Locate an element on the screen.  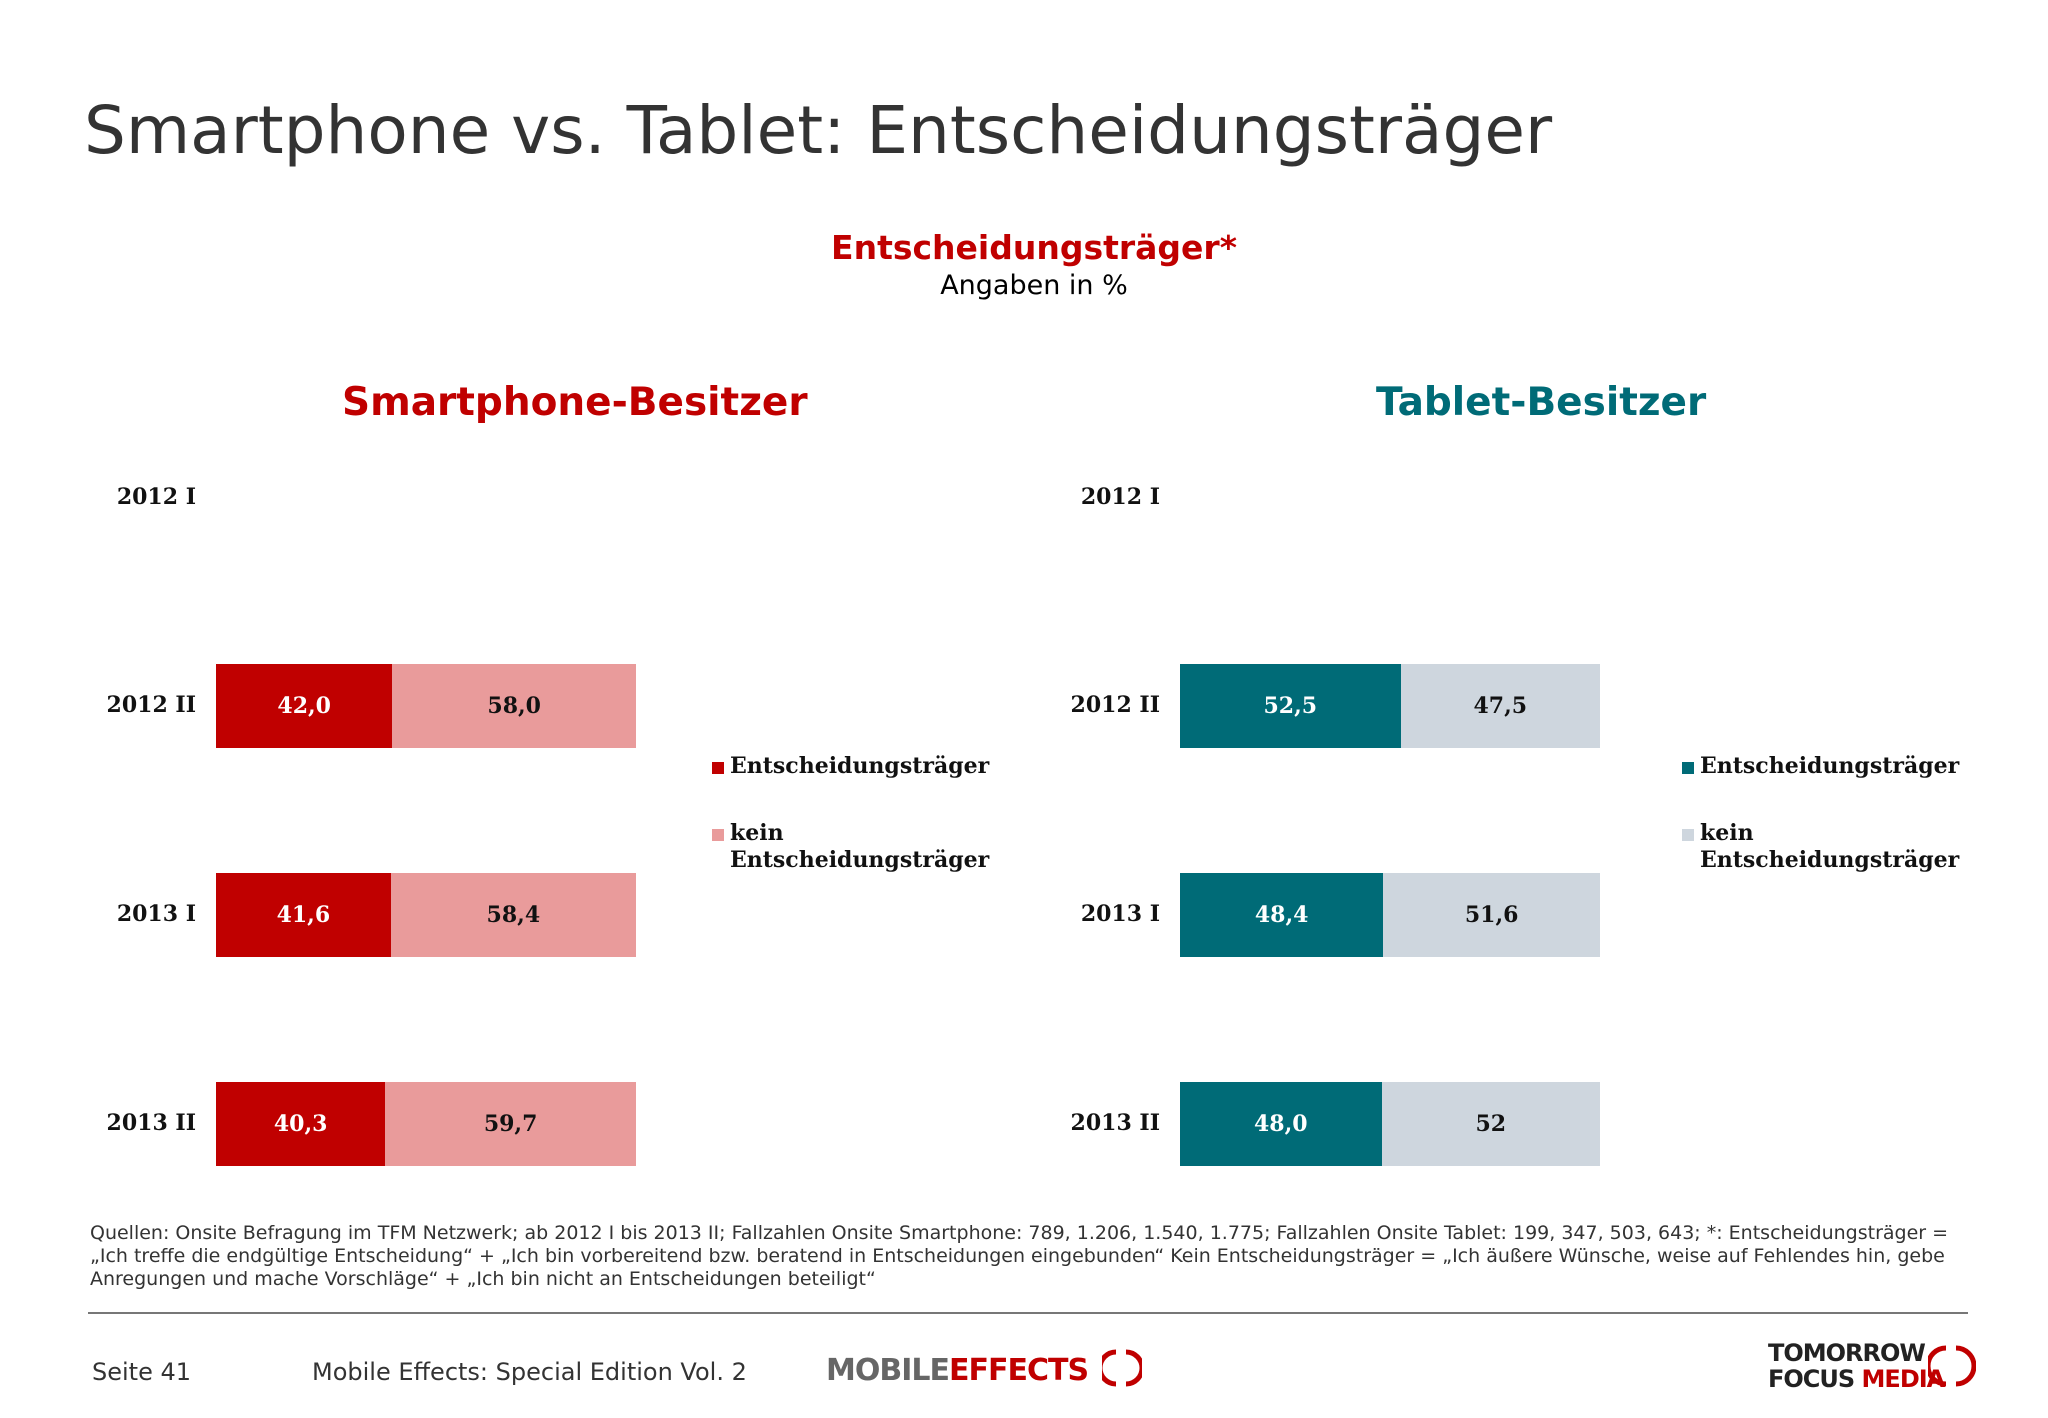
tablet-bar-decision-makers: 48,4 is located at coordinates (1282, 915).